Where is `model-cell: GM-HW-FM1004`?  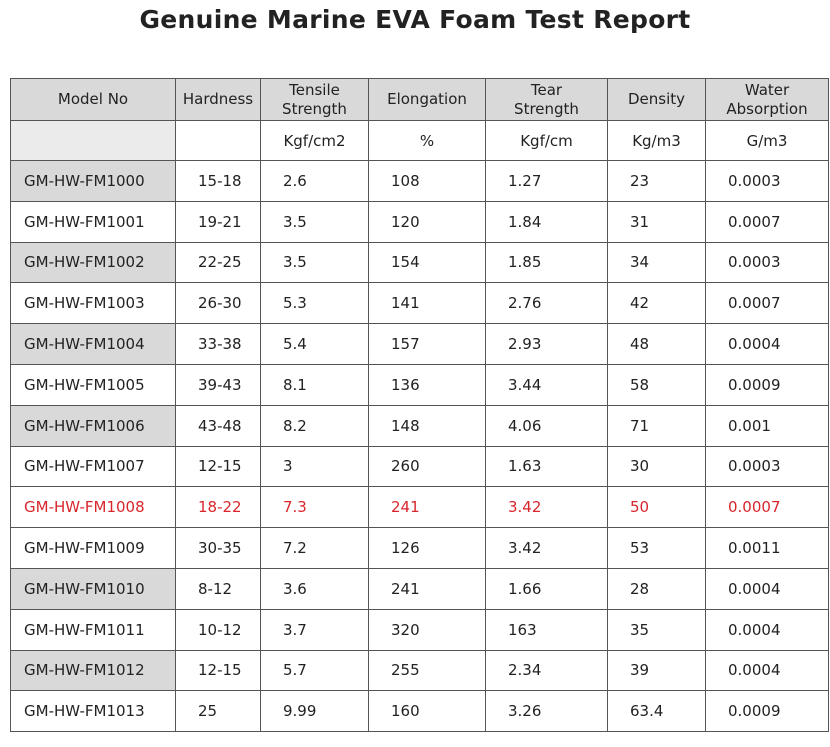
model-cell: GM-HW-FM1004 is located at coordinates (93, 344).